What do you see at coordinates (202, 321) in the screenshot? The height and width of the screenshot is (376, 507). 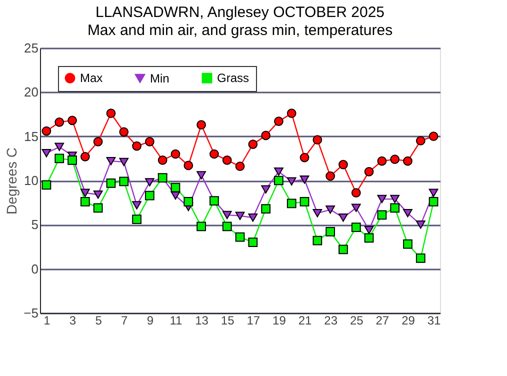 I see `x-tick-label: 13` at bounding box center [202, 321].